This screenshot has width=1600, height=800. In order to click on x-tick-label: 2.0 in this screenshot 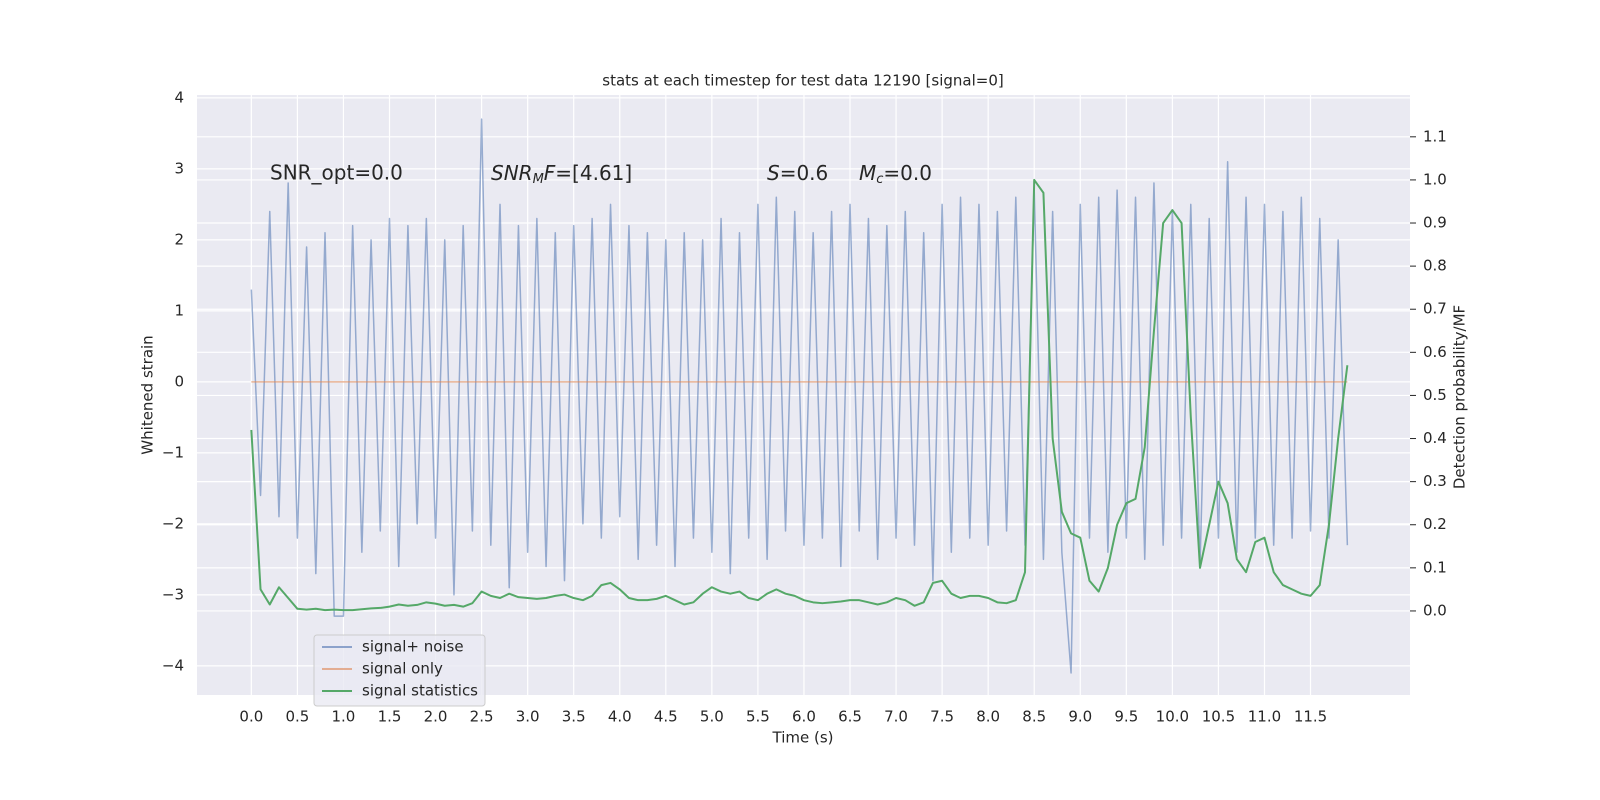, I will do `click(436, 717)`.